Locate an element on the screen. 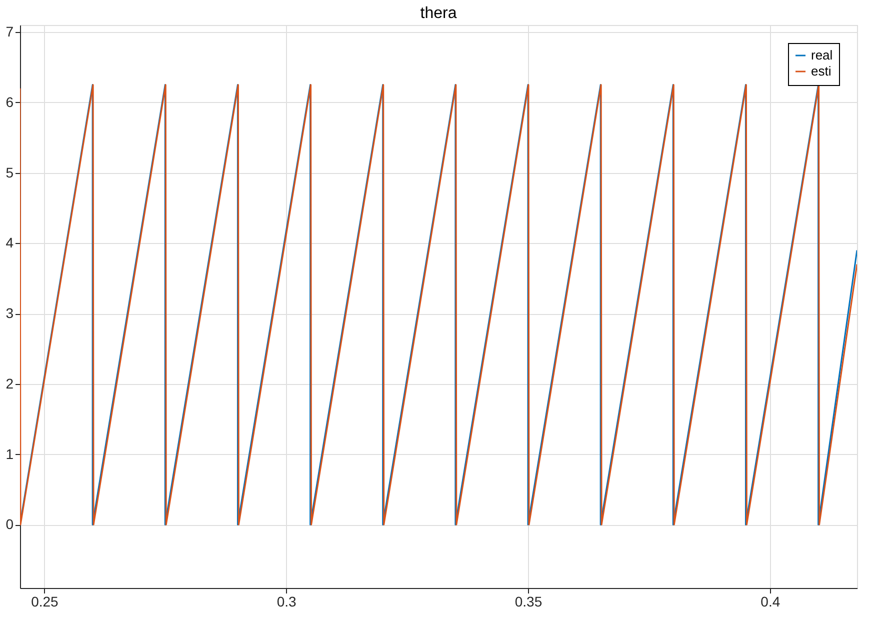  x-tick-label: 0.3 is located at coordinates (286, 602).